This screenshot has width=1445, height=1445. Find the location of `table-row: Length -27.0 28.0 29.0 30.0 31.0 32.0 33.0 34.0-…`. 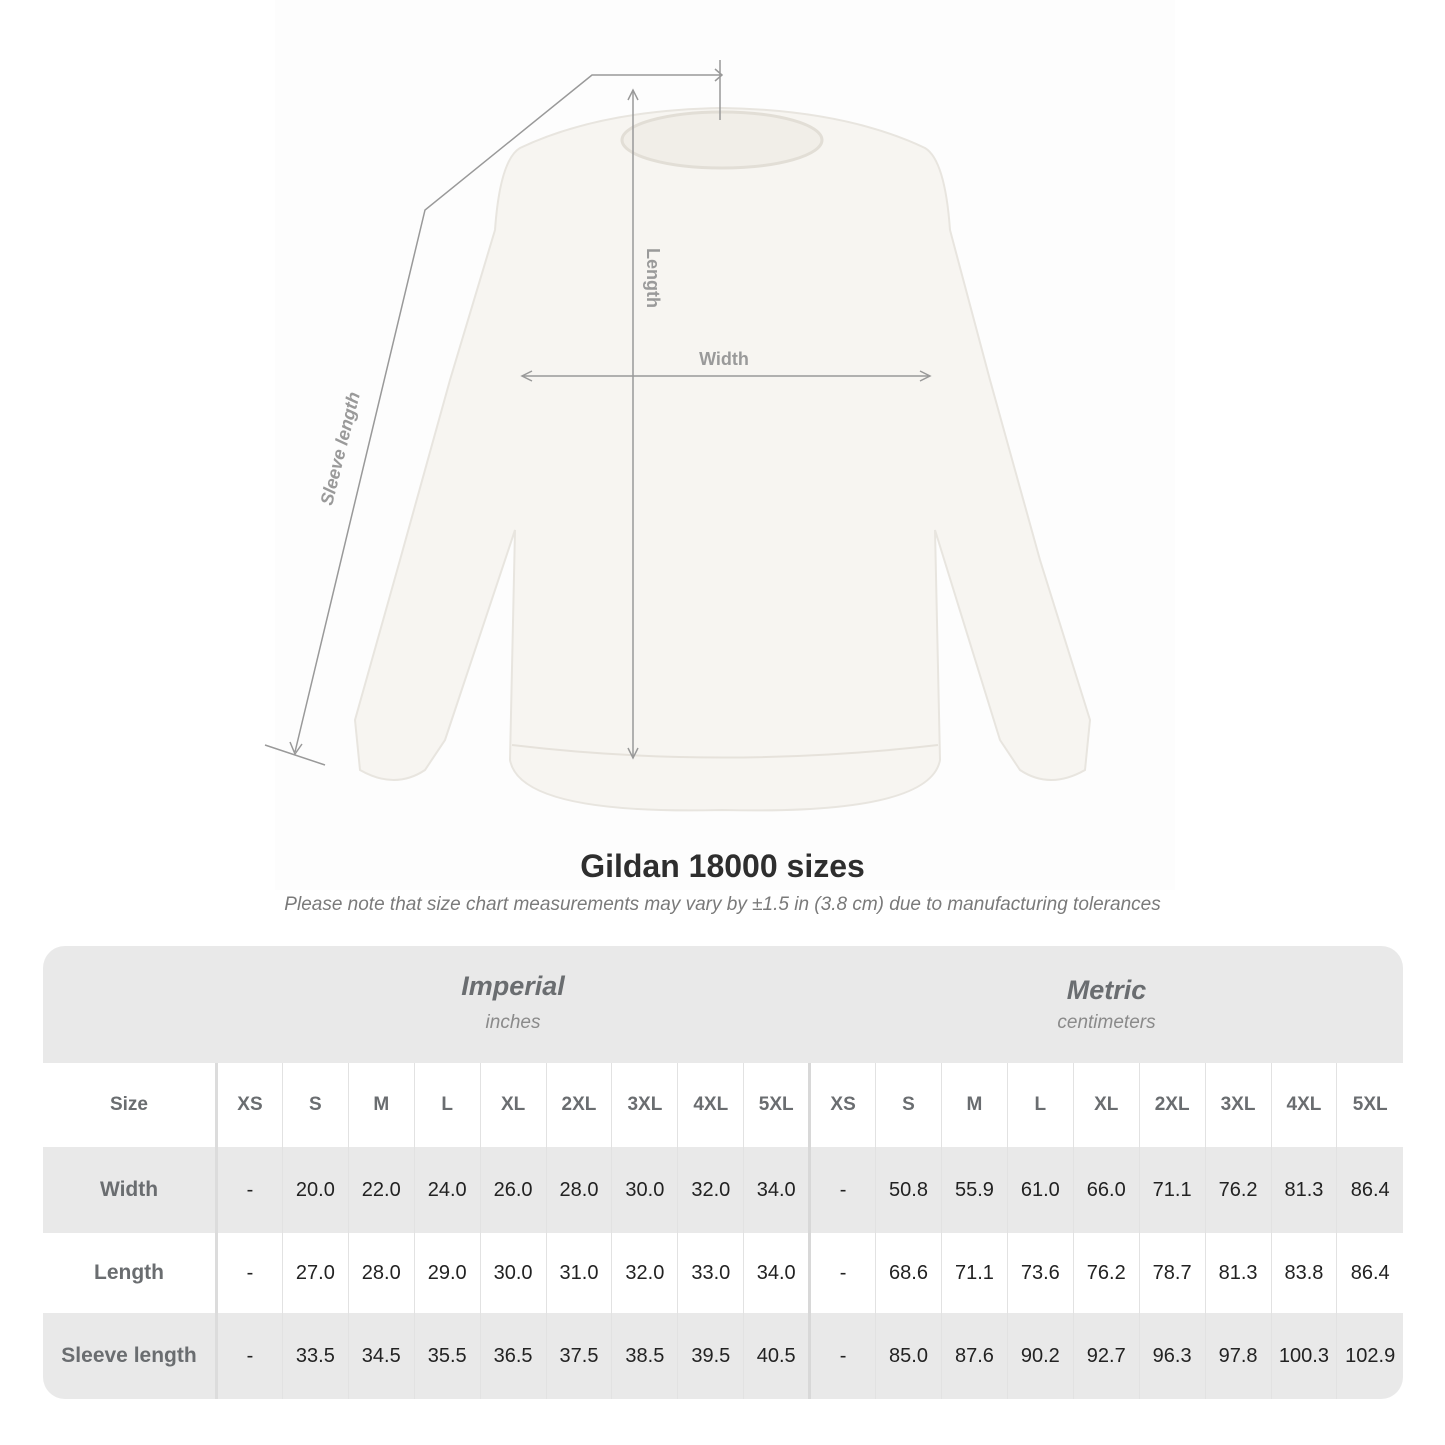

table-row: Length -27.0 28.0 29.0 30.0 31.0 32.0 33.0 34.0-… is located at coordinates (723, 1273).